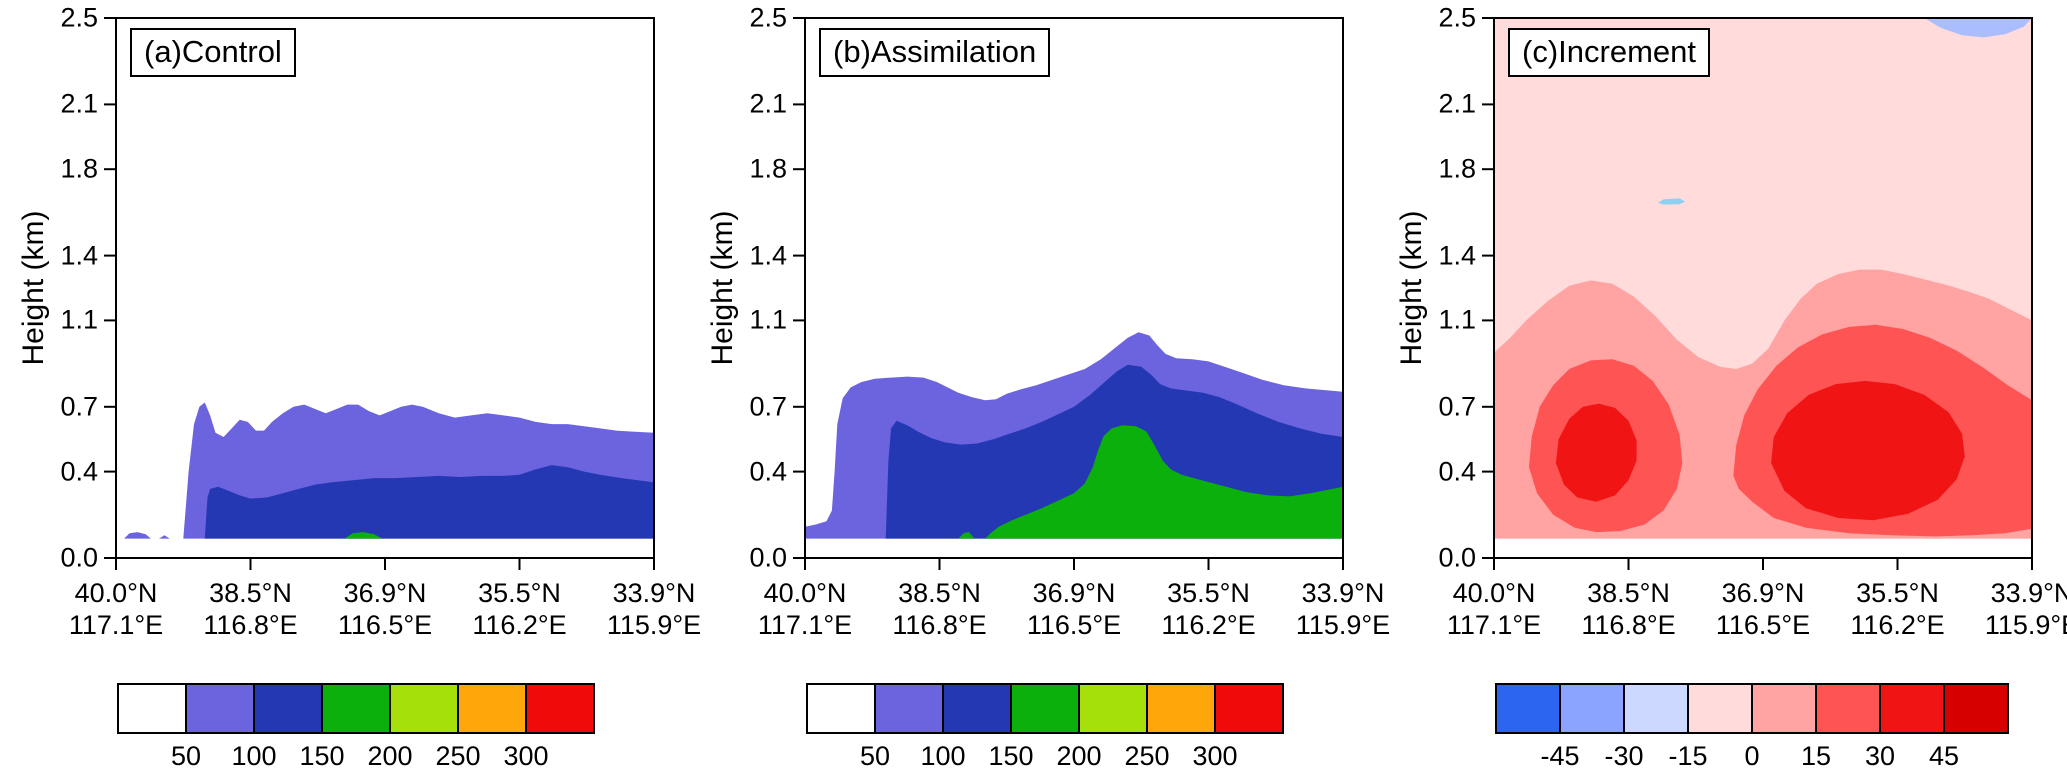  Describe the element at coordinates (1609, 52) in the screenshot. I see `panel-title: (c)Increment` at that location.